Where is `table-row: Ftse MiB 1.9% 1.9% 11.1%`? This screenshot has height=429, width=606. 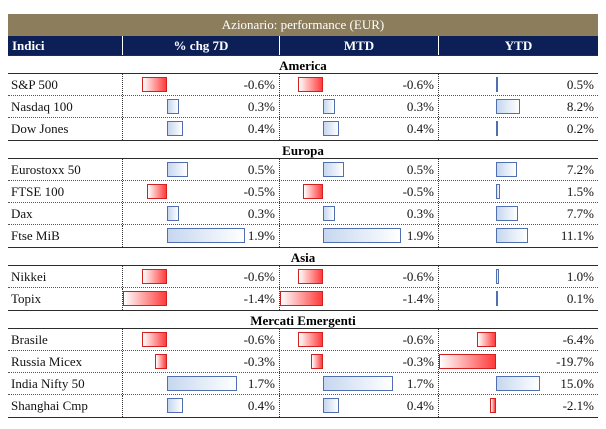
table-row: Ftse MiB 1.9% 1.9% 11.1% is located at coordinates (303, 236).